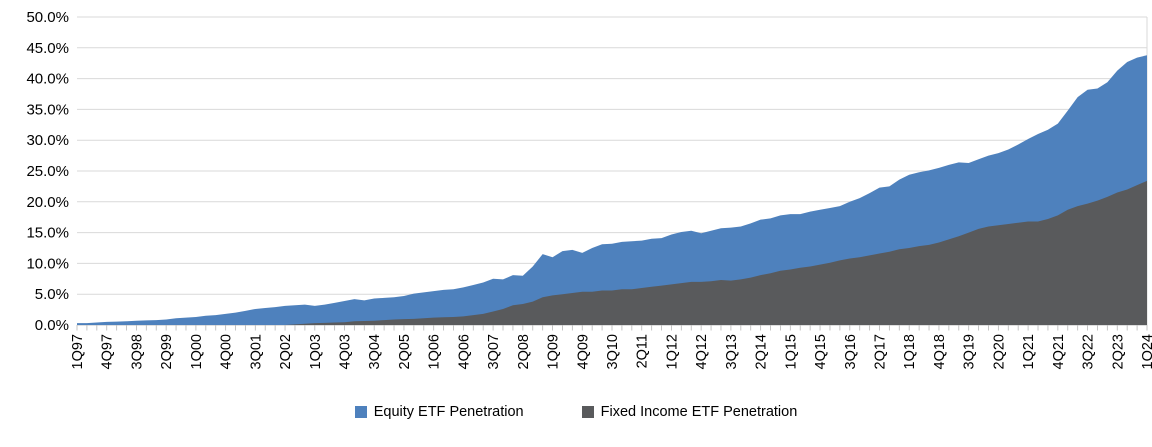 The image size is (1152, 447). I want to click on y-axis-tick-label: 30.0%, so click(47, 140).